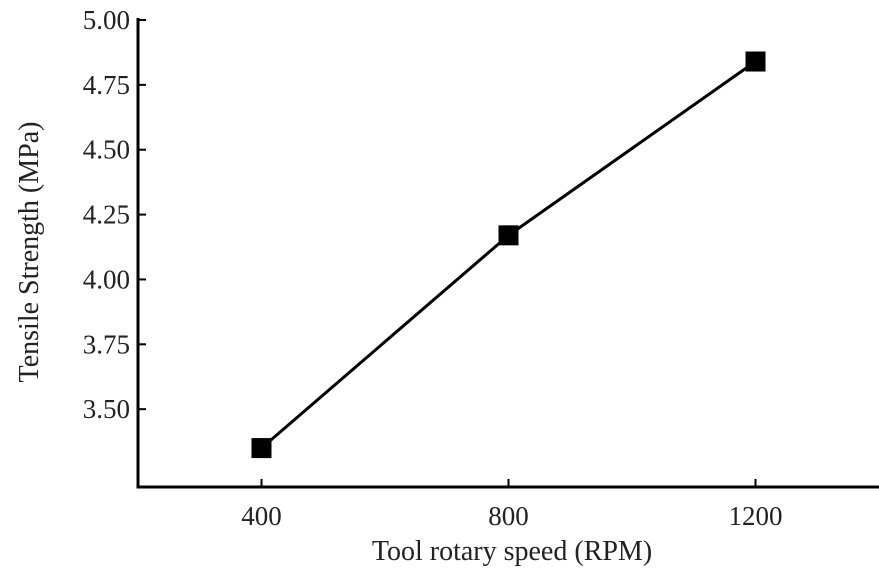 Image resolution: width=879 pixels, height=569 pixels. I want to click on x-axis-label: Tool rotary speed (RPM), so click(512, 551).